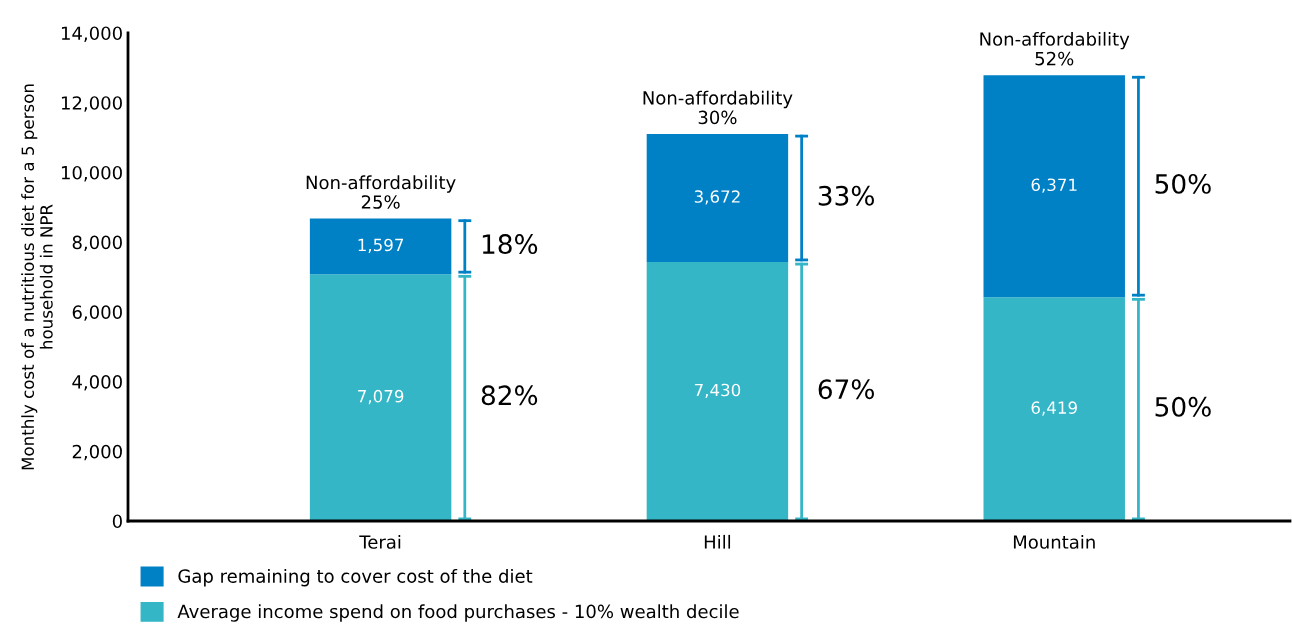 This screenshot has width=1292, height=638. What do you see at coordinates (1054, 541) in the screenshot?
I see `x-tick-label: Mountain` at bounding box center [1054, 541].